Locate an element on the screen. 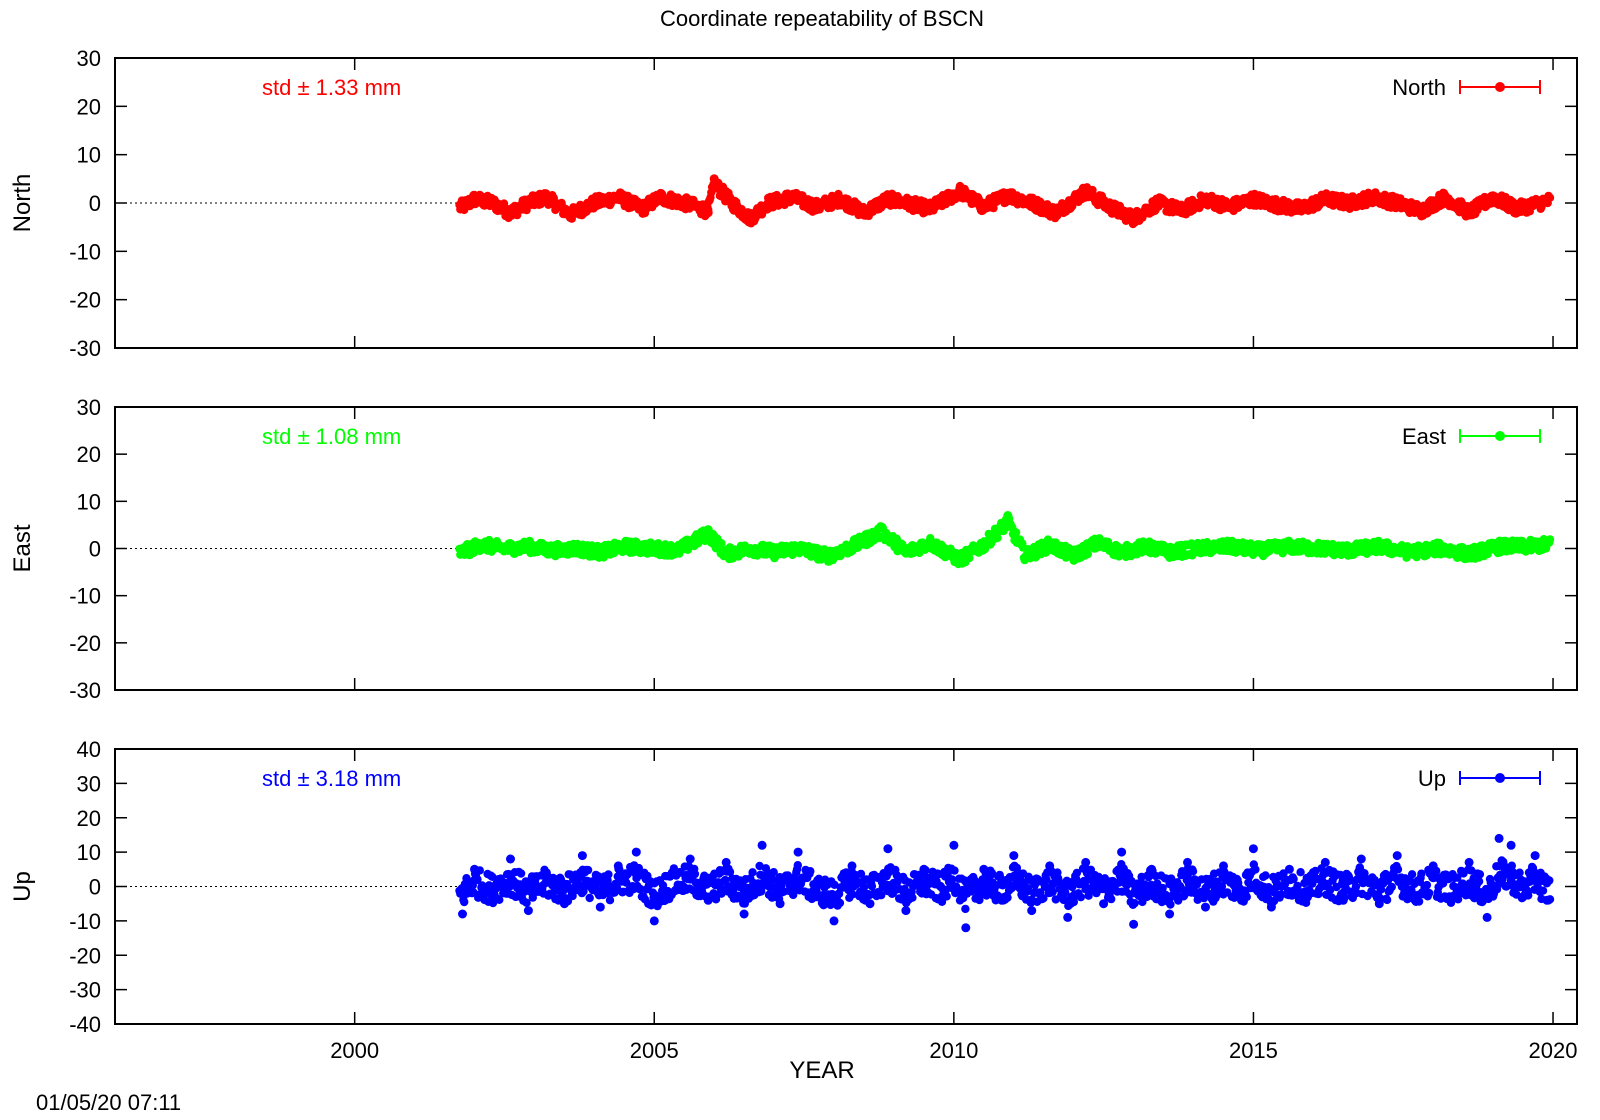 This screenshot has width=1600, height=1120. east-y-tick-label: -30 is located at coordinates (85, 690).